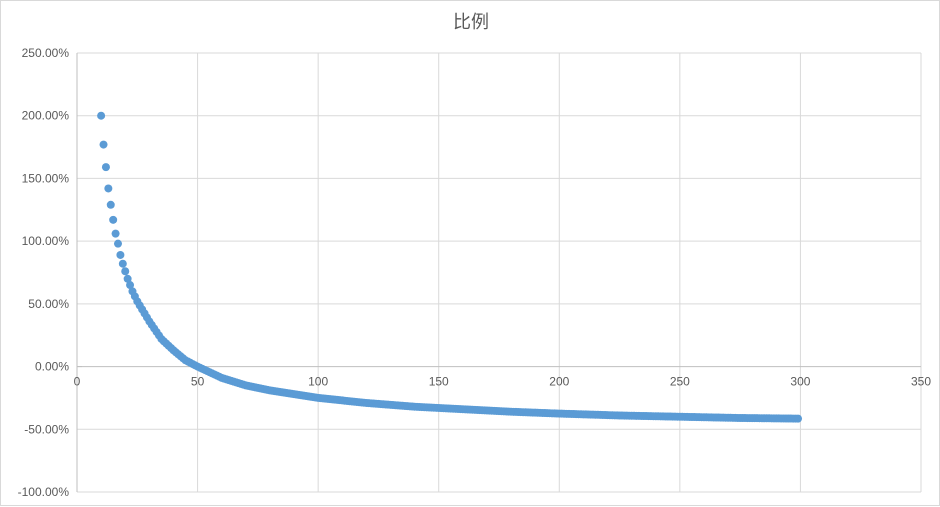  What do you see at coordinates (318, 382) in the screenshot?
I see `x-tick-label: 100` at bounding box center [318, 382].